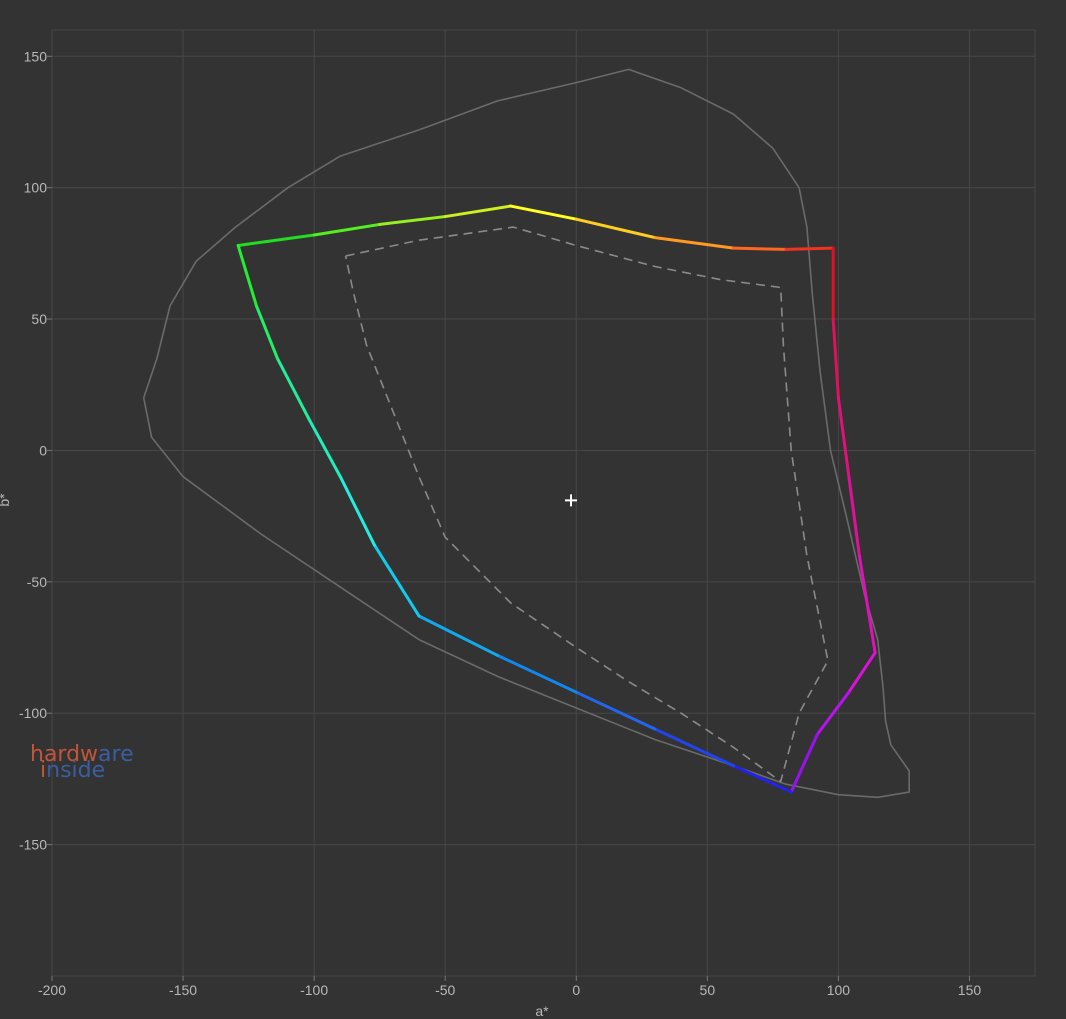 The image size is (1066, 1019). What do you see at coordinates (6, 500) in the screenshot?
I see `y-axis-label: b*` at bounding box center [6, 500].